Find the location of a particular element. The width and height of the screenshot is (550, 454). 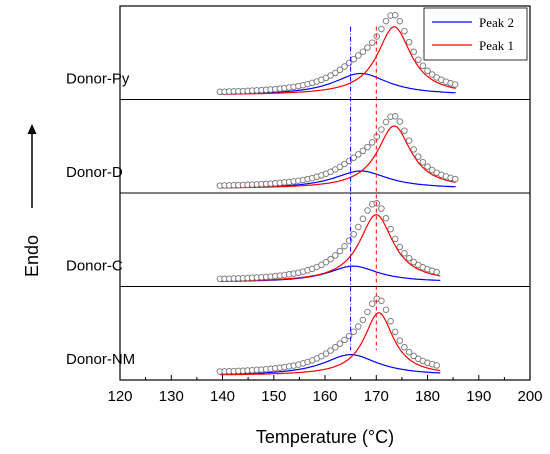

y-axis-title-group: Endo is located at coordinates (32, 200).